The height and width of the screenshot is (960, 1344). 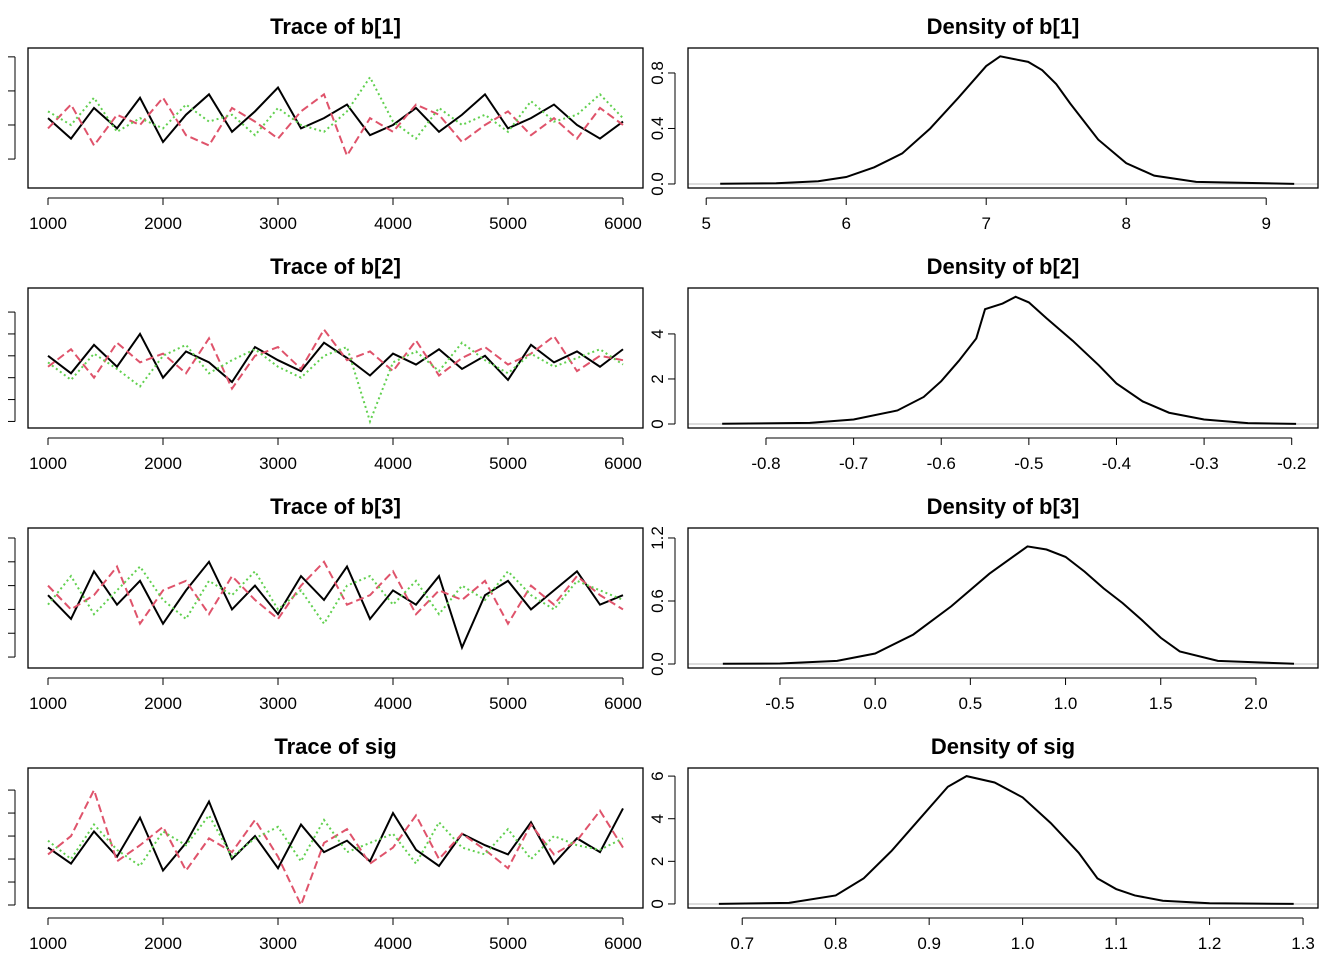 What do you see at coordinates (1003, 506) in the screenshot?
I see `panel-title: Density of b[3]` at bounding box center [1003, 506].